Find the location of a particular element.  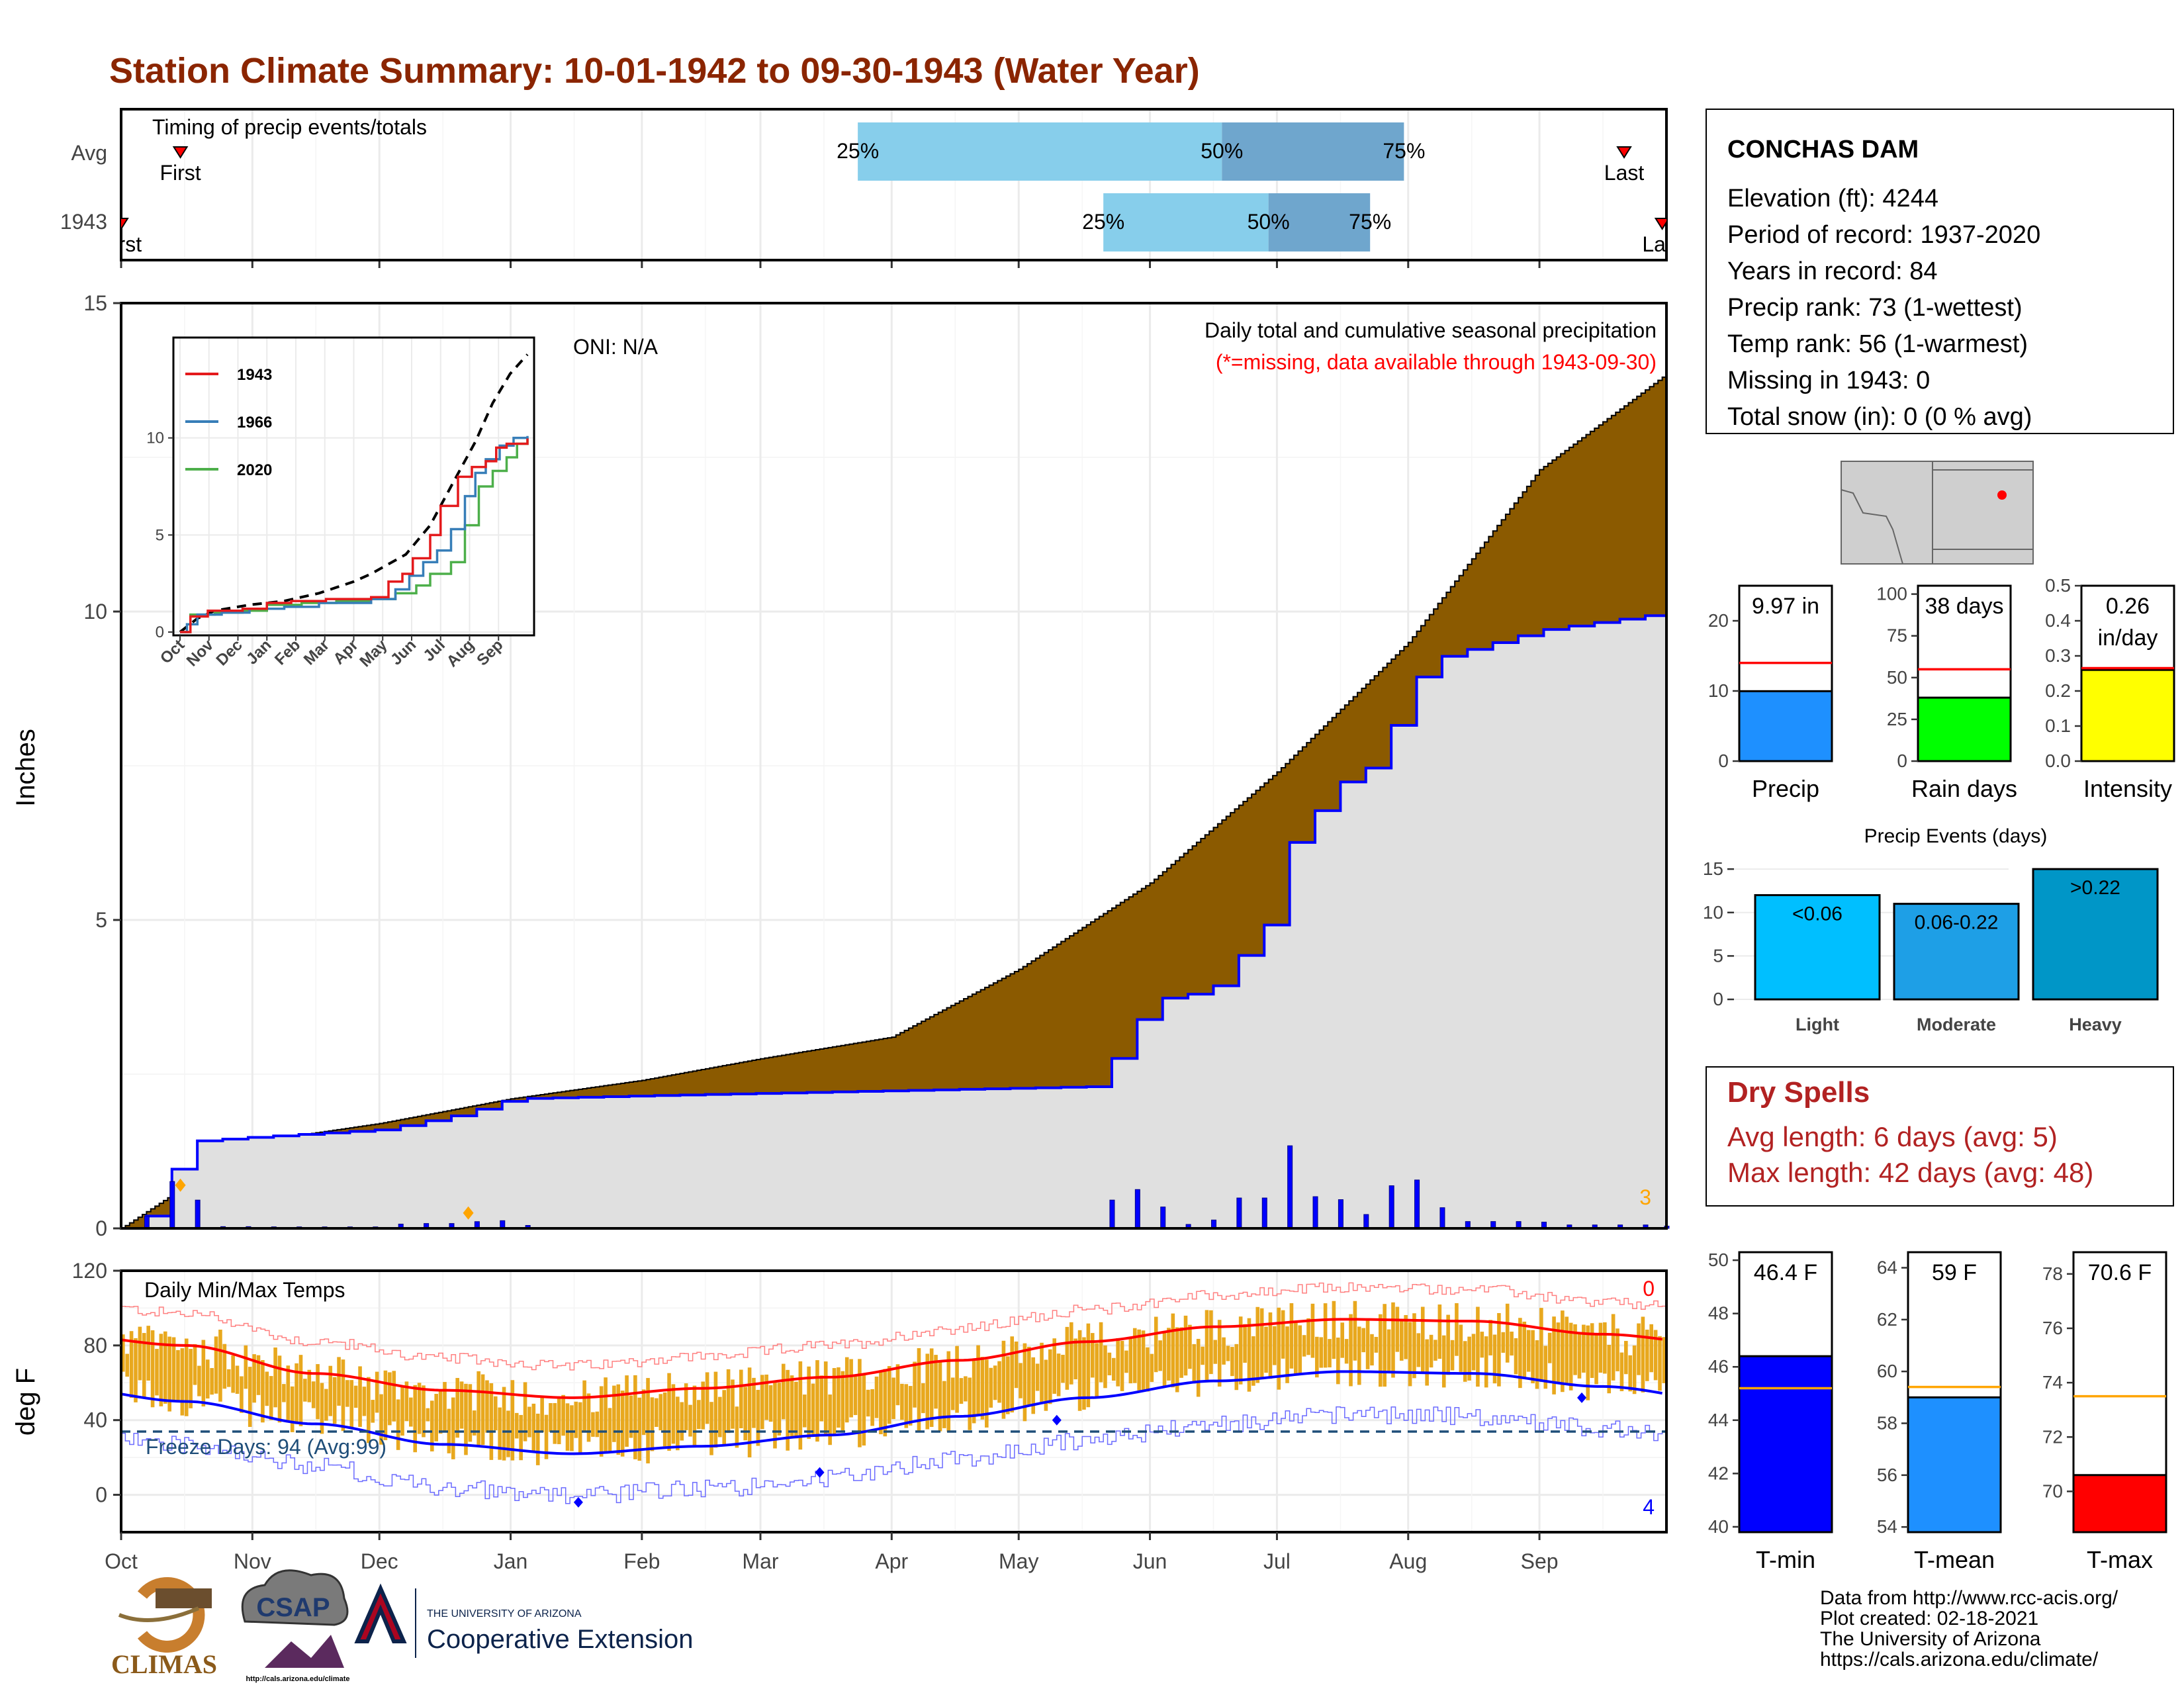

timing-last-marker is located at coordinates (1660, 224).